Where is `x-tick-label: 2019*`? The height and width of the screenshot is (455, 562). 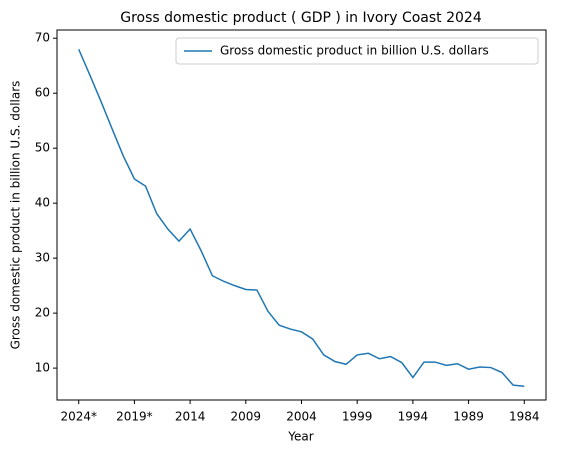
x-tick-label: 2019* is located at coordinates (134, 417).